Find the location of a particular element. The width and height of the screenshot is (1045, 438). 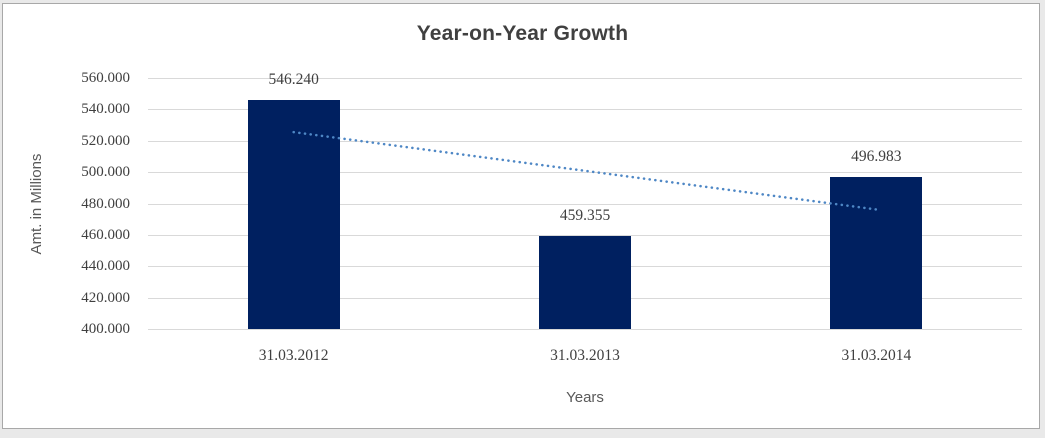

y-axis-tick-label: 500.000 is located at coordinates (105, 172).